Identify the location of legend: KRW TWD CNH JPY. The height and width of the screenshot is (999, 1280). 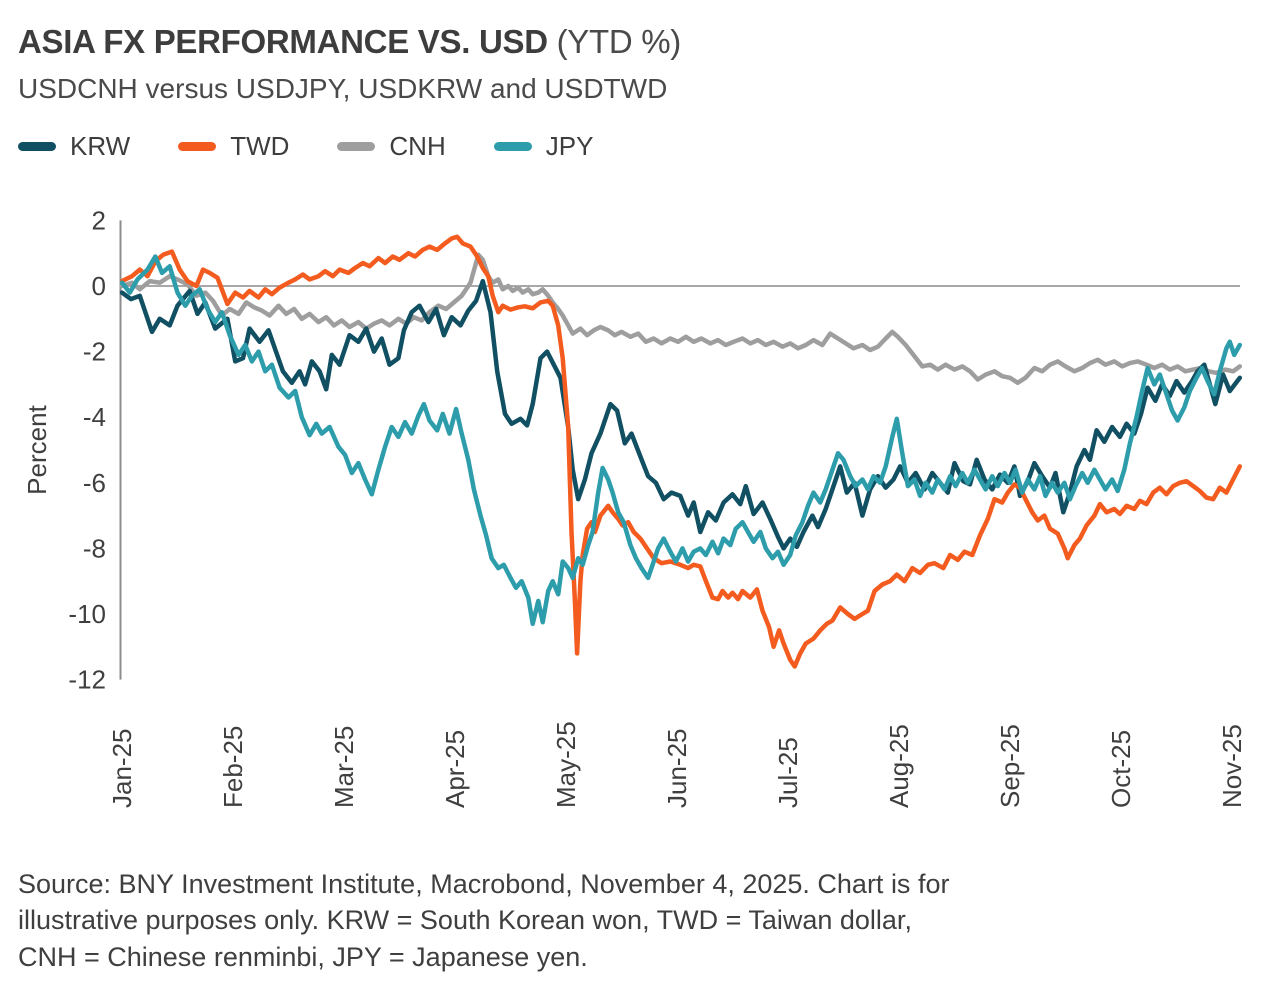
(649, 146).